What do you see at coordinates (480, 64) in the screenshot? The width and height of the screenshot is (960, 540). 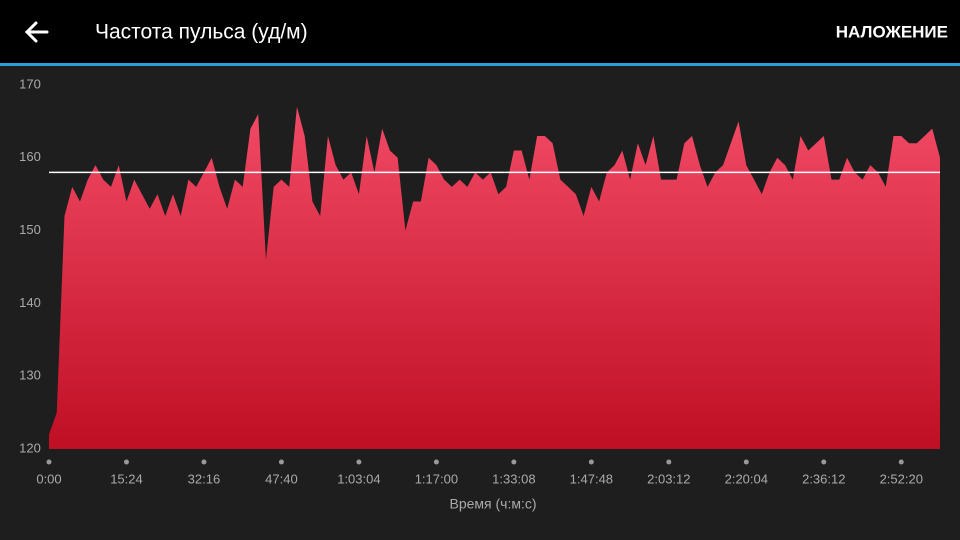 I see `app-bar-divider` at bounding box center [480, 64].